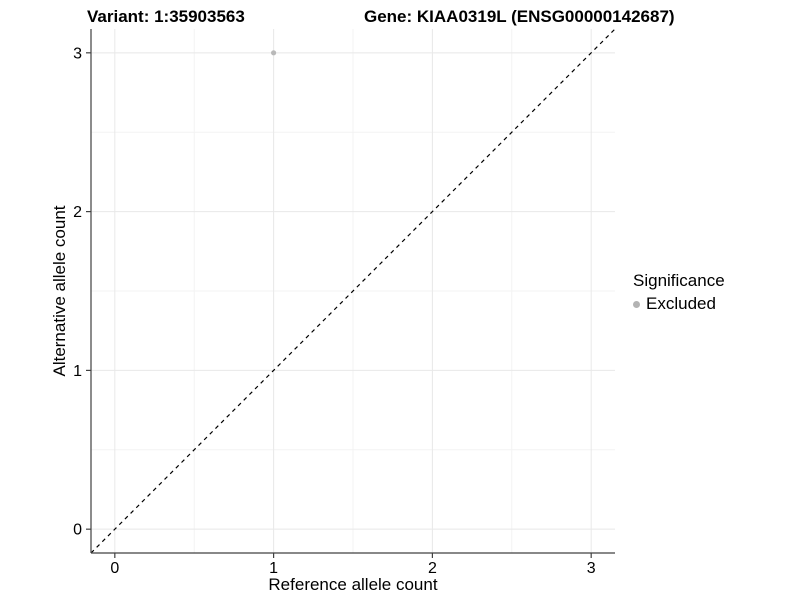  I want to click on legend-title: Significance, so click(679, 280).